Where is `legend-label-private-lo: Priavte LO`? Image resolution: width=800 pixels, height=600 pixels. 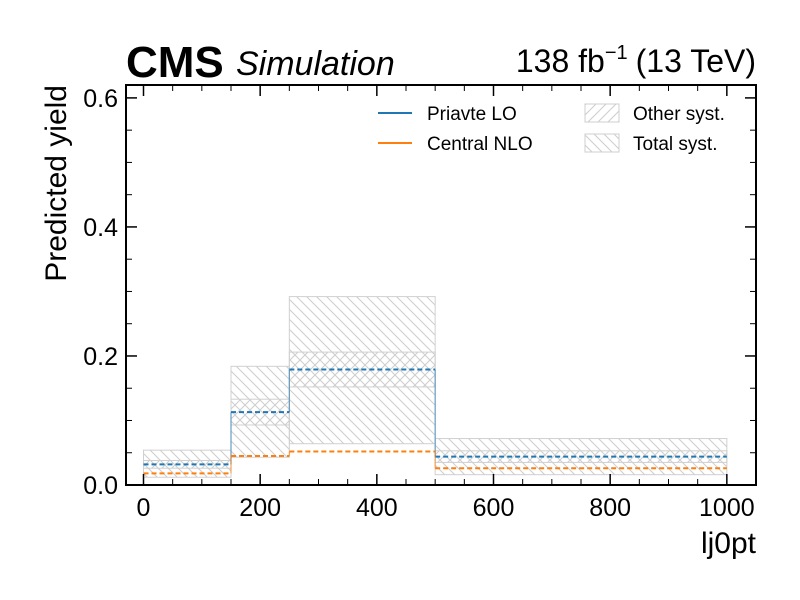 legend-label-private-lo: Priavte LO is located at coordinates (472, 114).